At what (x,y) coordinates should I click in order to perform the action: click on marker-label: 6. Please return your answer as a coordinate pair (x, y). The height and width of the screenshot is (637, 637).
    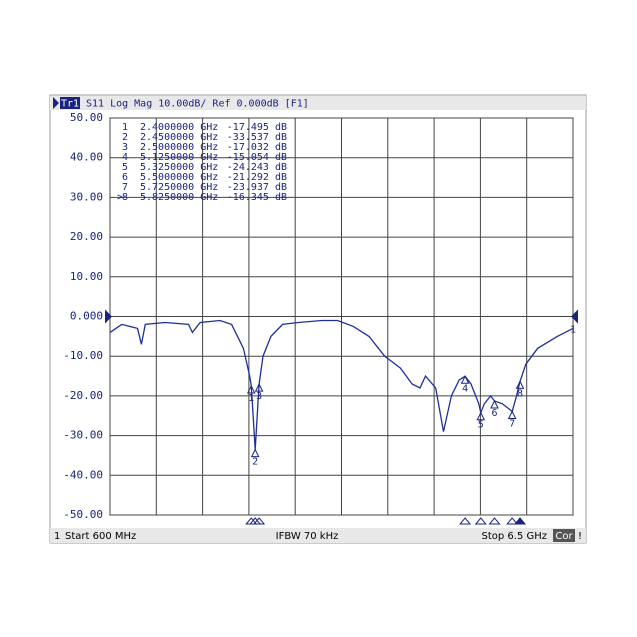
    Looking at the image, I should click on (495, 413).